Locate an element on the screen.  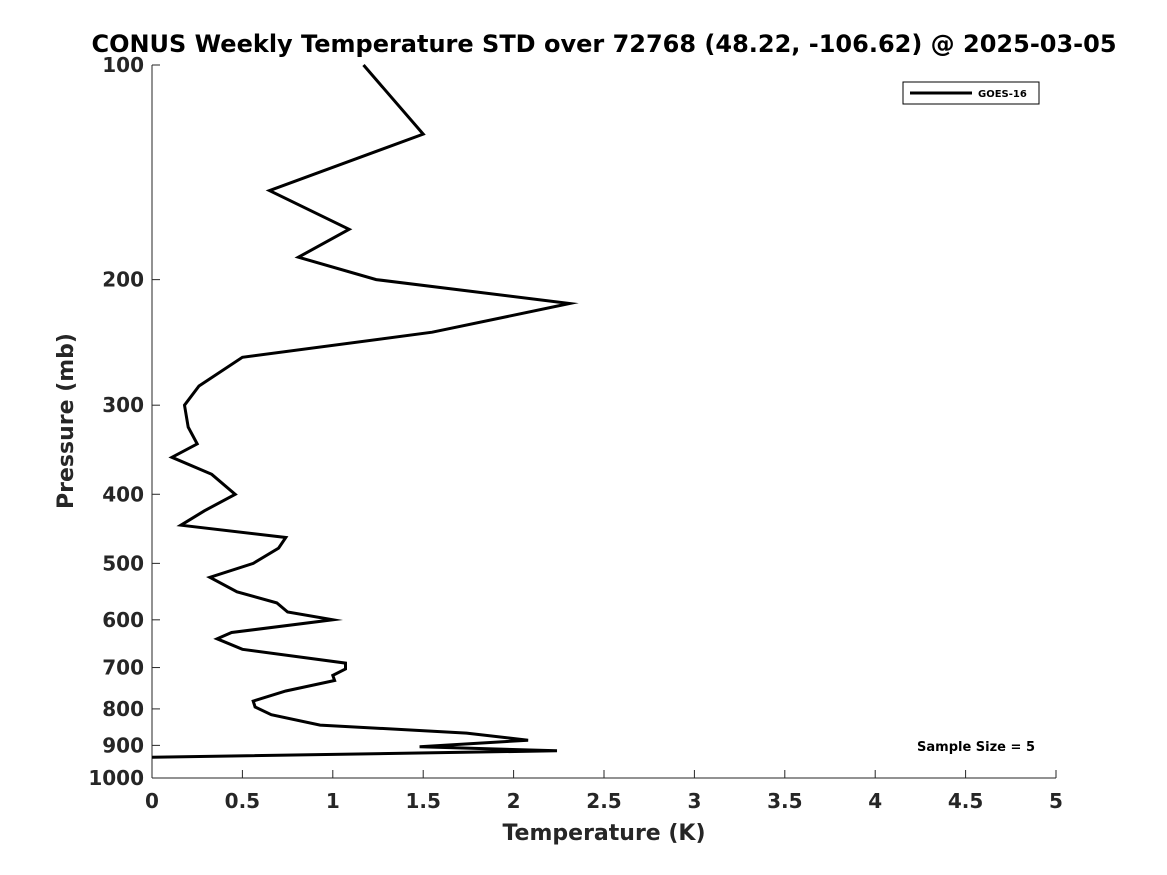
y-tick-label: 400 is located at coordinates (123, 494).